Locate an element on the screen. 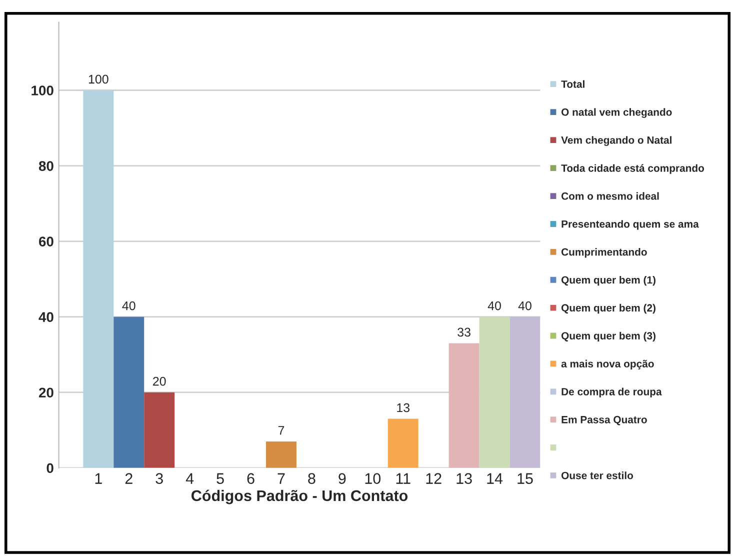  x-tick-label: 1 is located at coordinates (98, 478).